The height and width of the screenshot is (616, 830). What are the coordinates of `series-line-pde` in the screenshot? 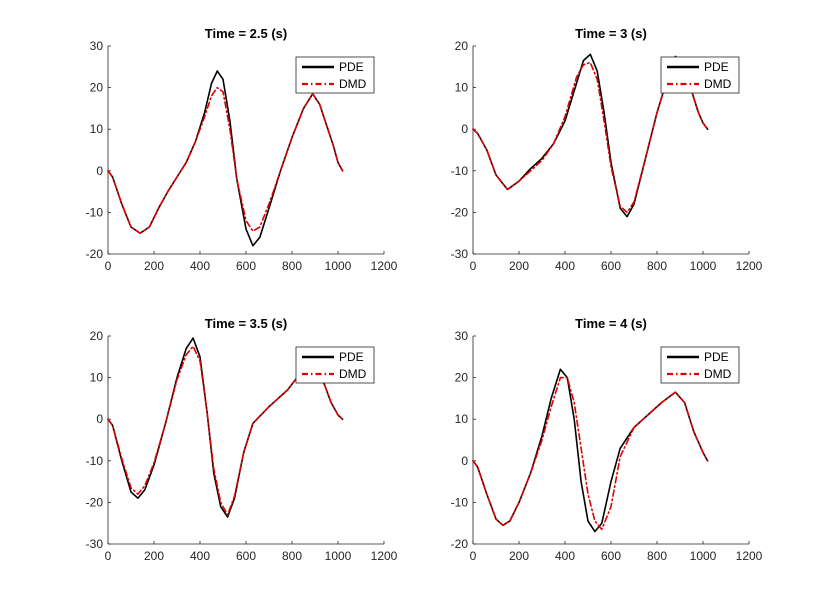 It's located at (225, 158).